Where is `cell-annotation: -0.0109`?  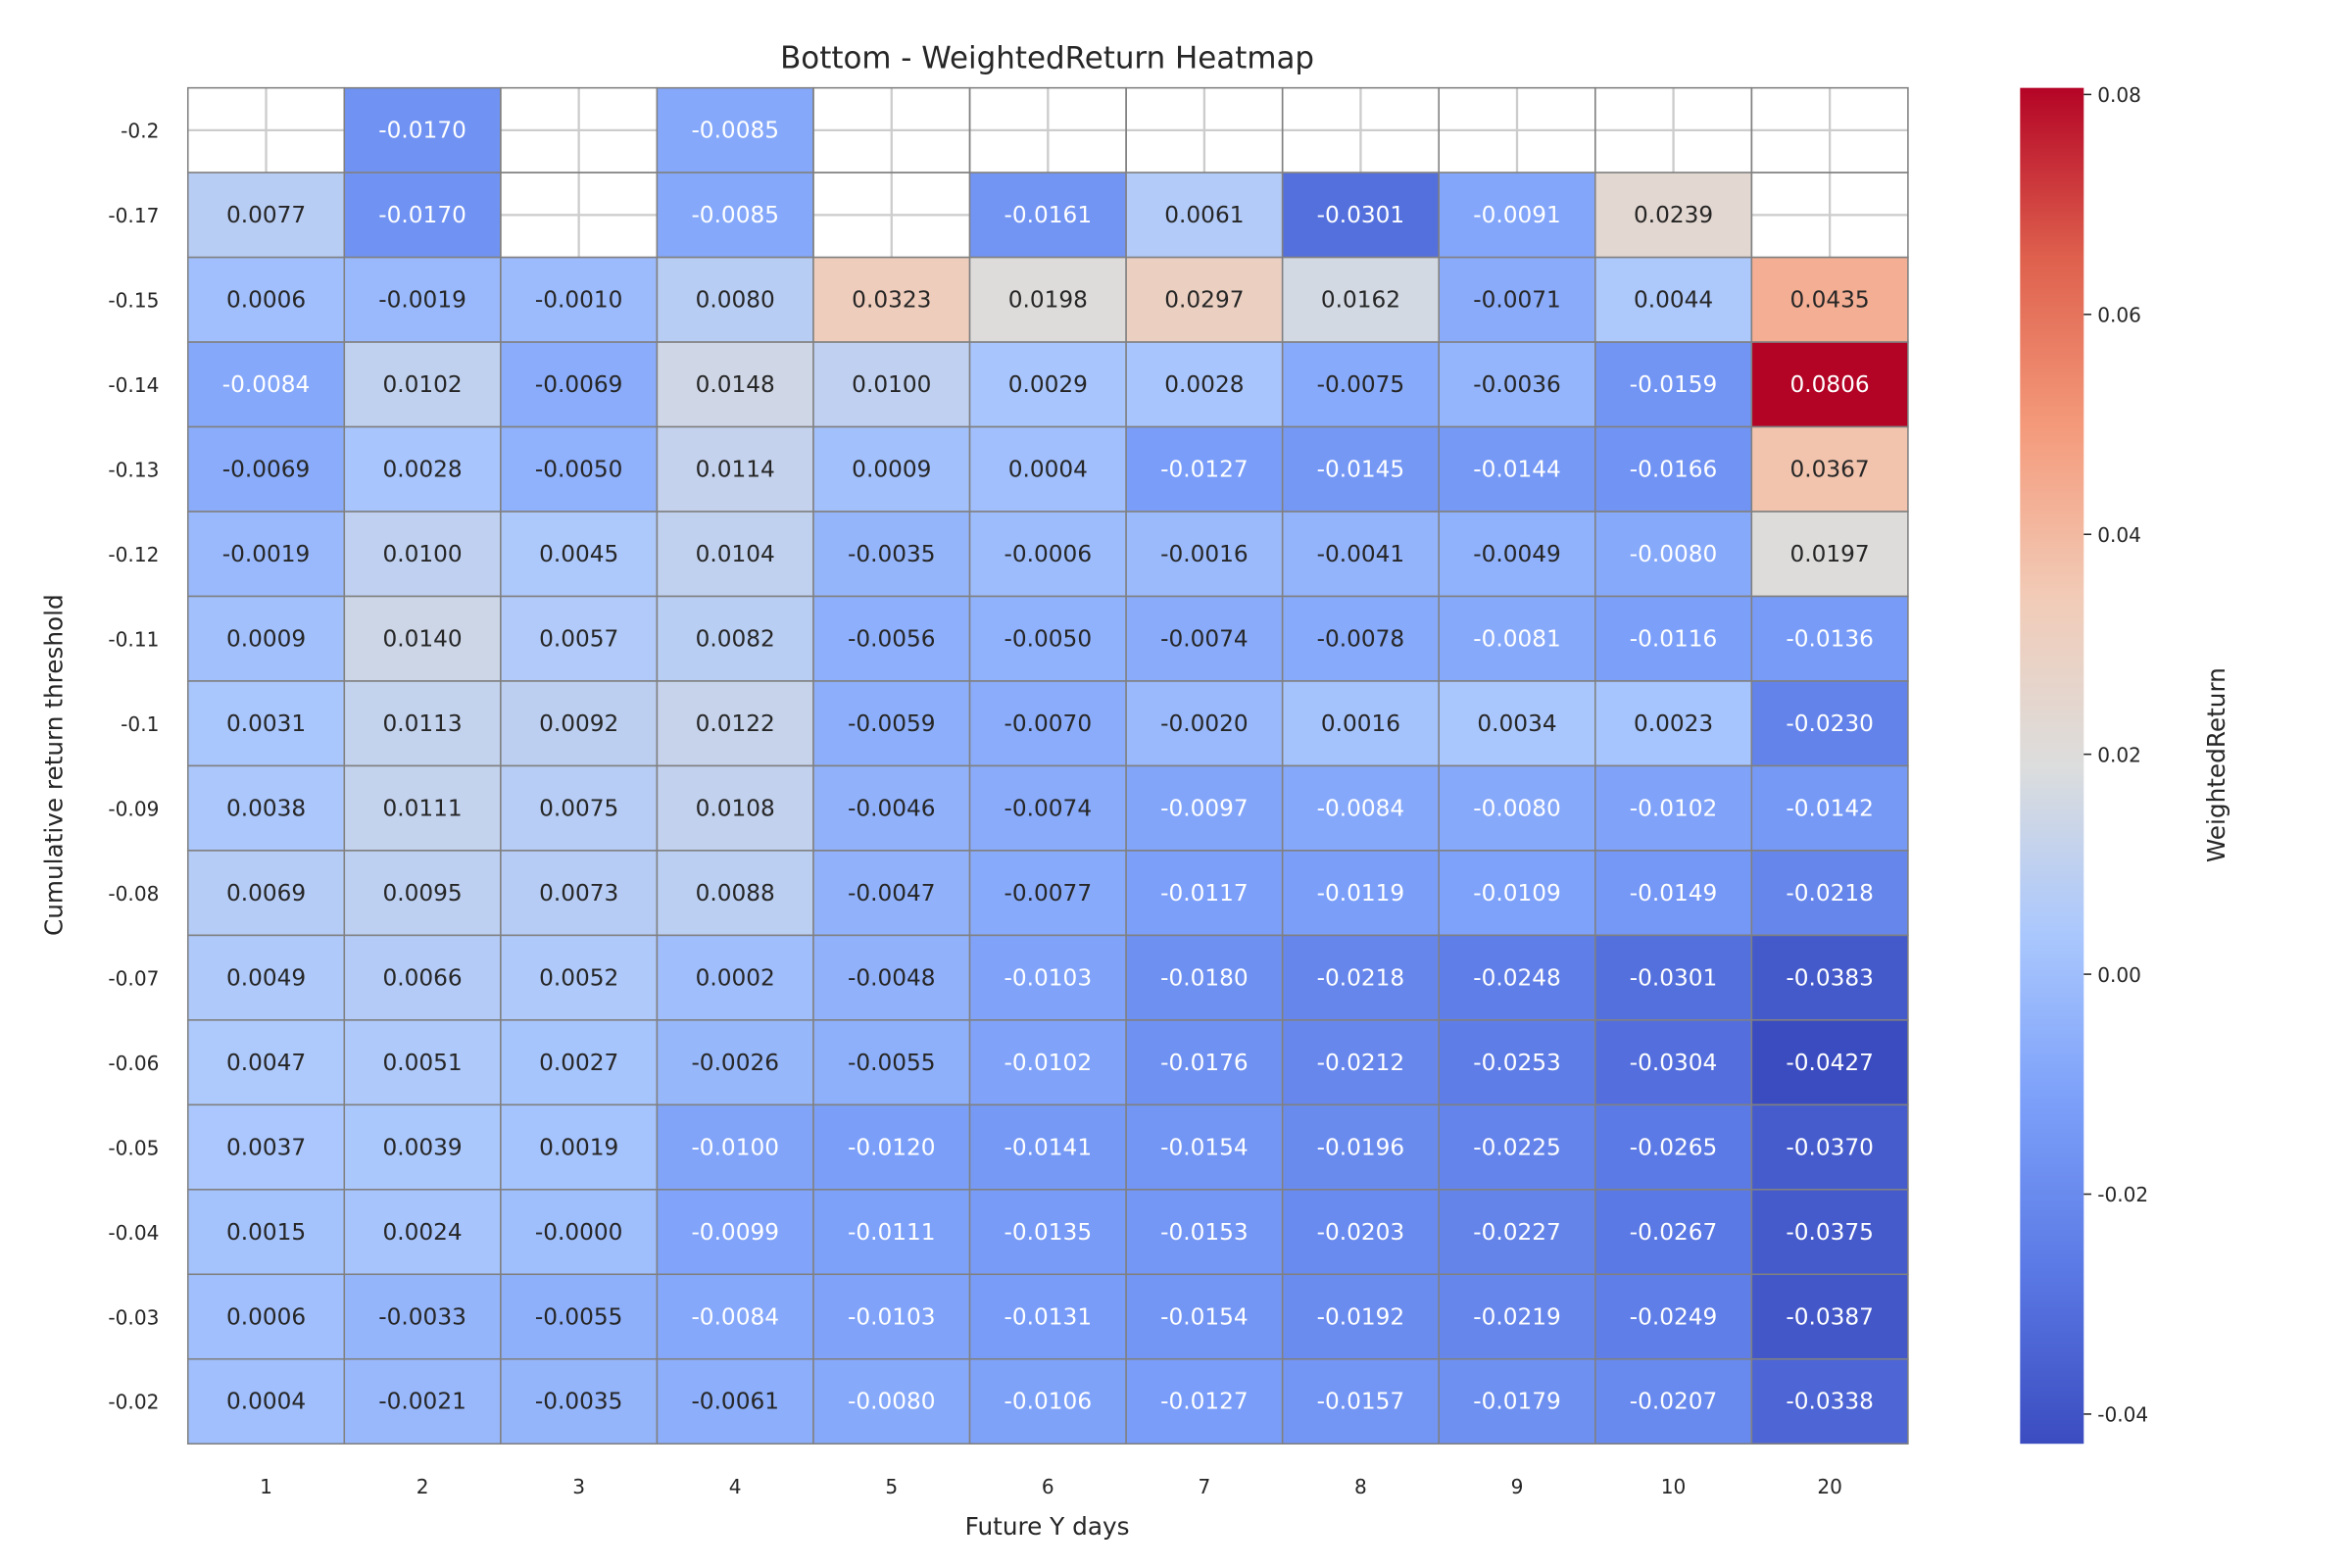 cell-annotation: -0.0109 is located at coordinates (1517, 893).